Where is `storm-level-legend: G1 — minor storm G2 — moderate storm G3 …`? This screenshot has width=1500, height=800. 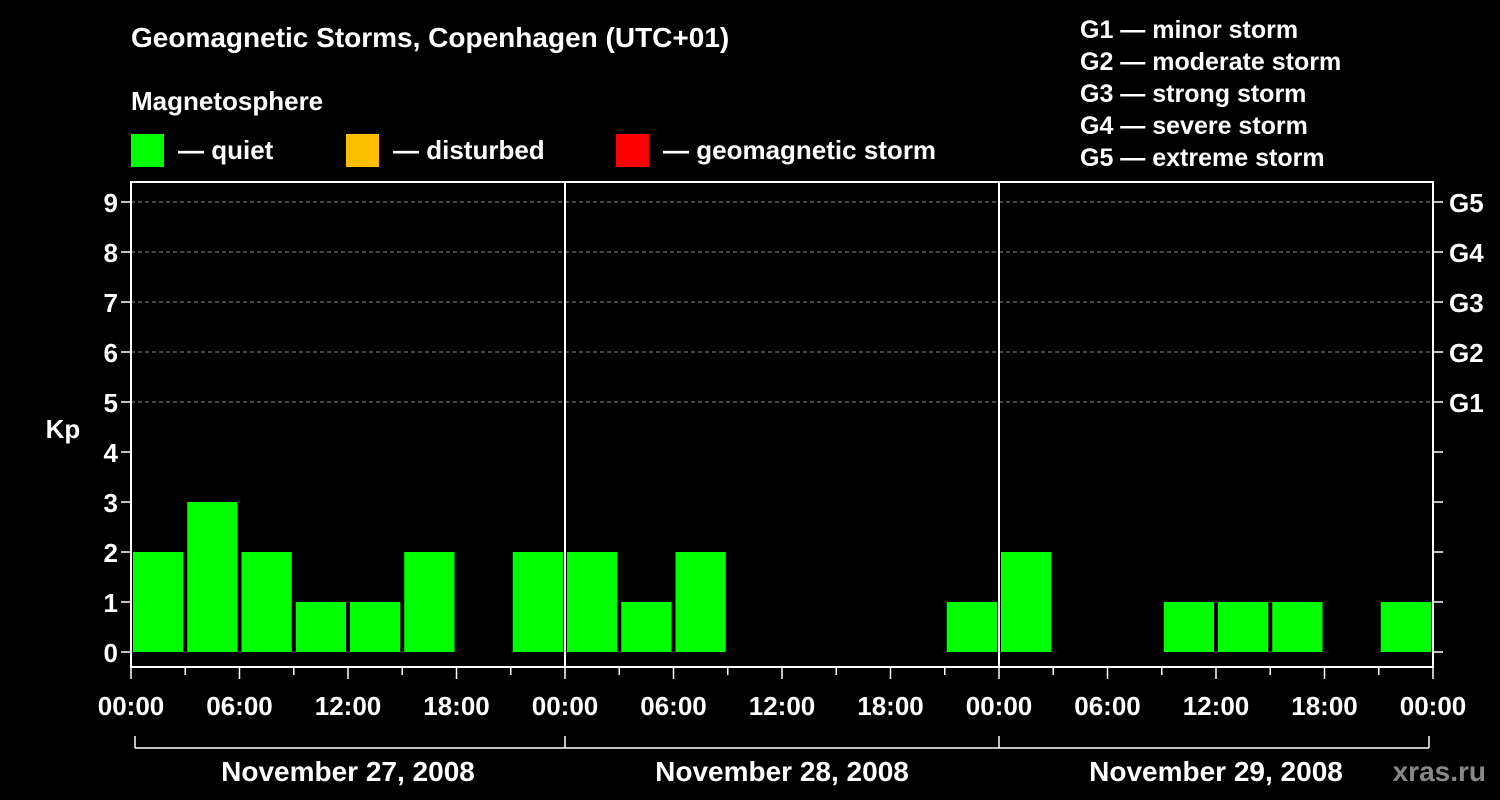 storm-level-legend: G1 — minor storm G2 — moderate storm G3 … is located at coordinates (1210, 94).